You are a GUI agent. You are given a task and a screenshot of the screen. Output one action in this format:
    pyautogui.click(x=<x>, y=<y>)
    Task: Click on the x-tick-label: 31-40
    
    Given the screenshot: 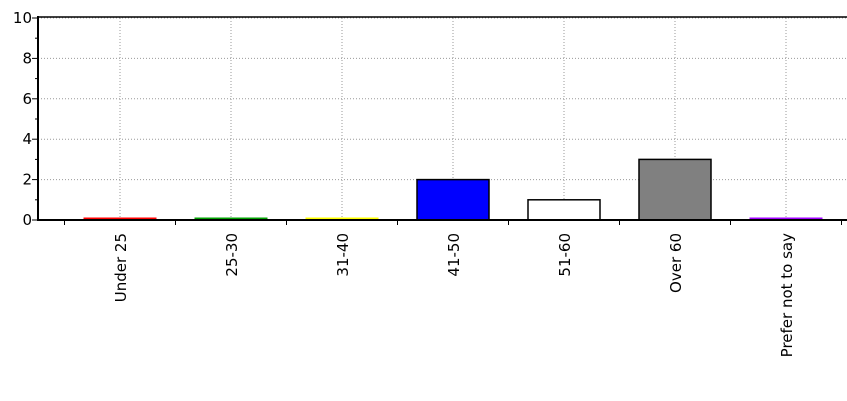 What is the action you would take?
    pyautogui.click(x=343, y=255)
    